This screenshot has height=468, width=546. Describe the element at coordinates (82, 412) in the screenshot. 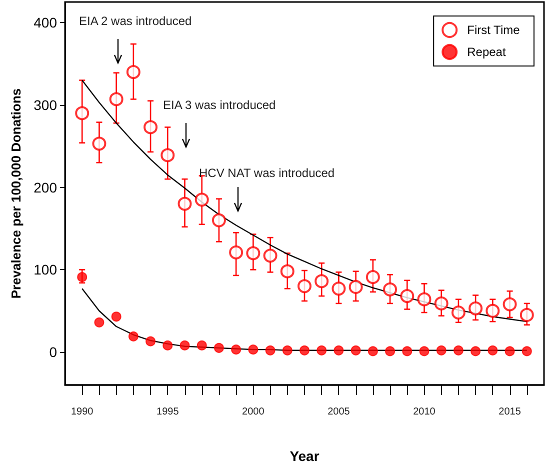

I see `x-tick-label: 1990` at that location.